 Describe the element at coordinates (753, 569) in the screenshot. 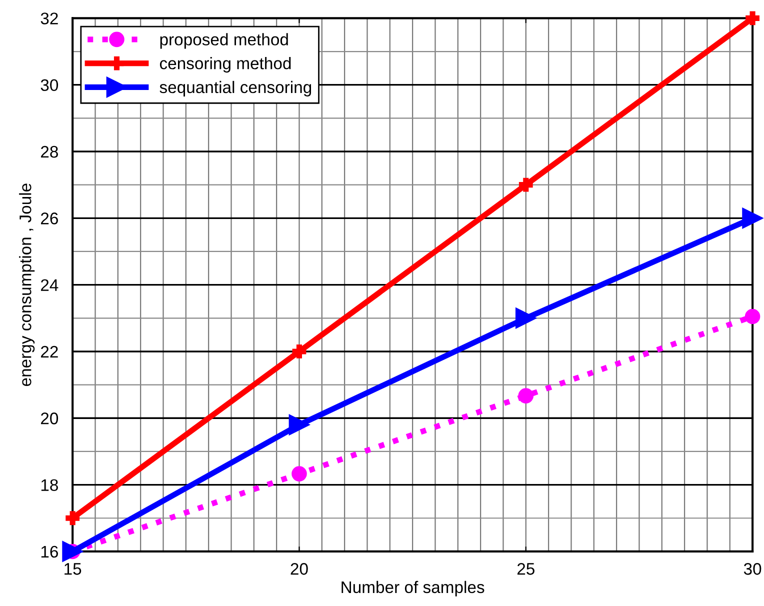

I see `x-tick-label: 30` at that location.